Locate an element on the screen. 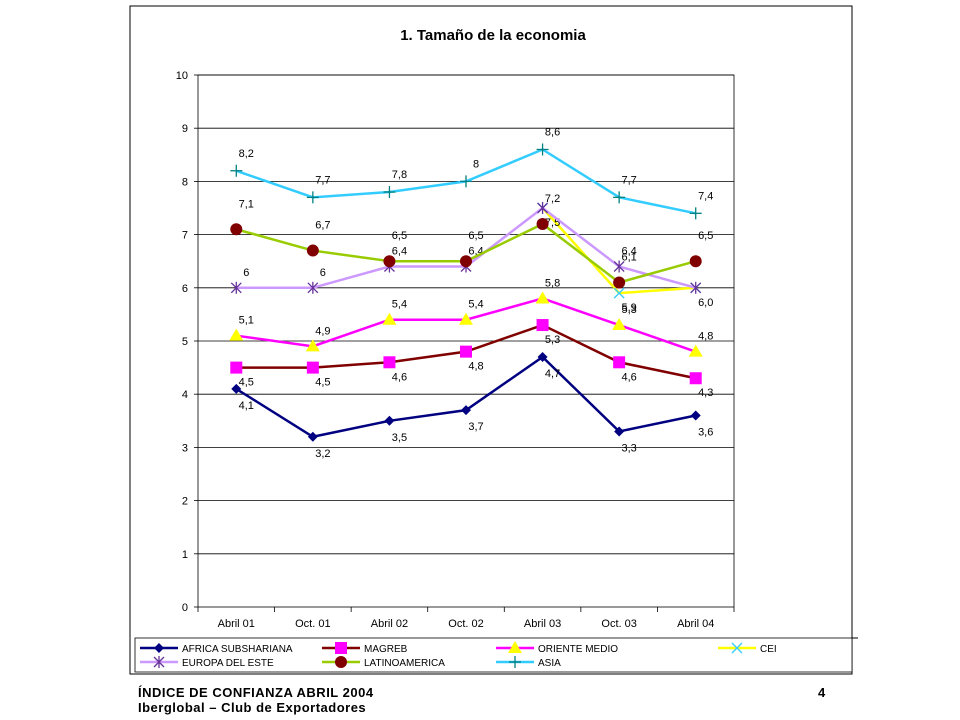 The image size is (960, 720). y-tick-label: 9 is located at coordinates (185, 129).